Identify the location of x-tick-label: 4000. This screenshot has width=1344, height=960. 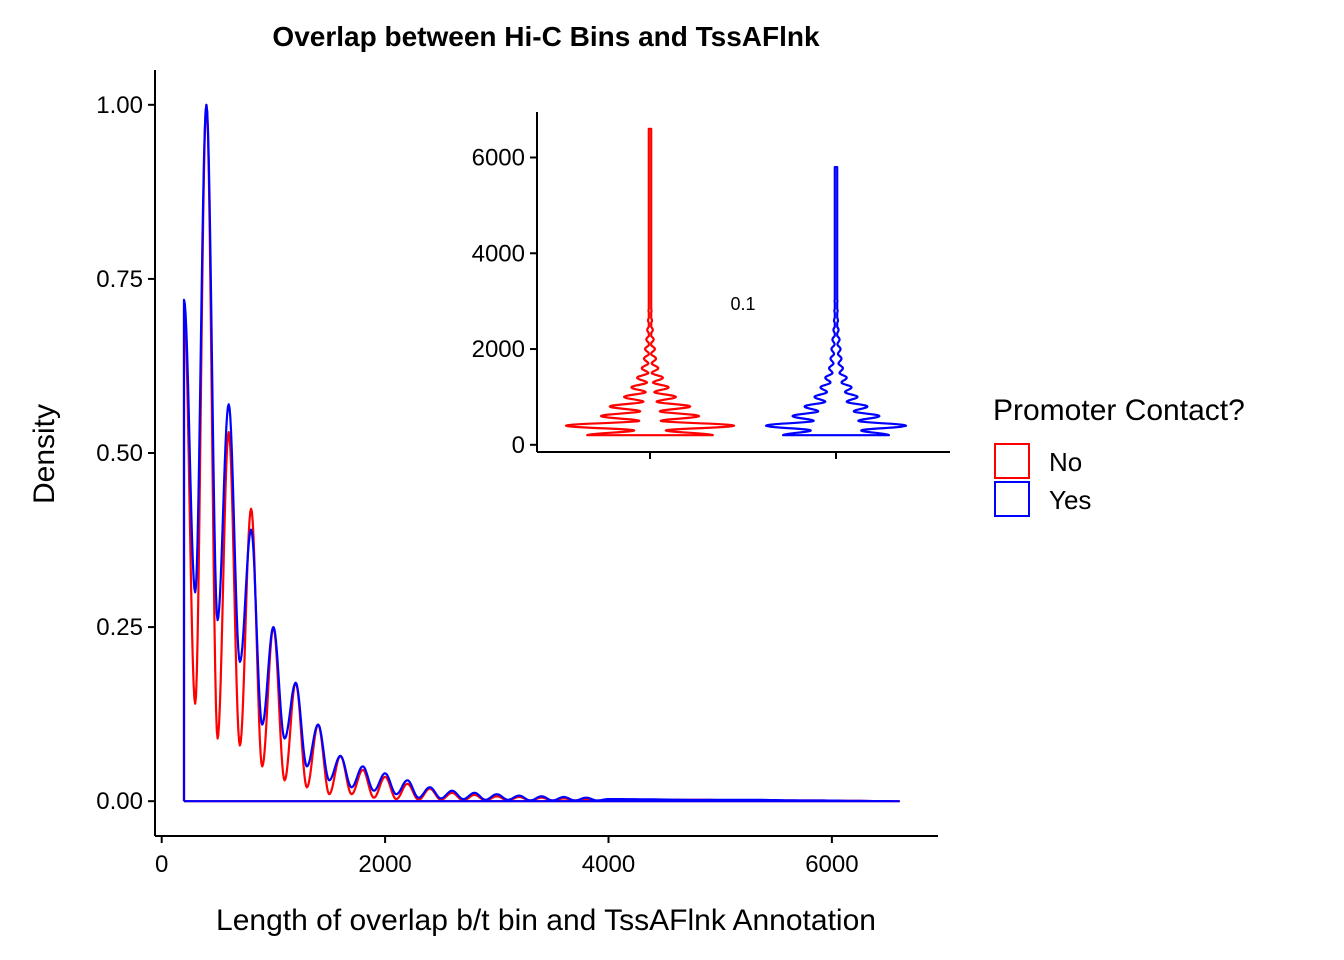
(608, 864).